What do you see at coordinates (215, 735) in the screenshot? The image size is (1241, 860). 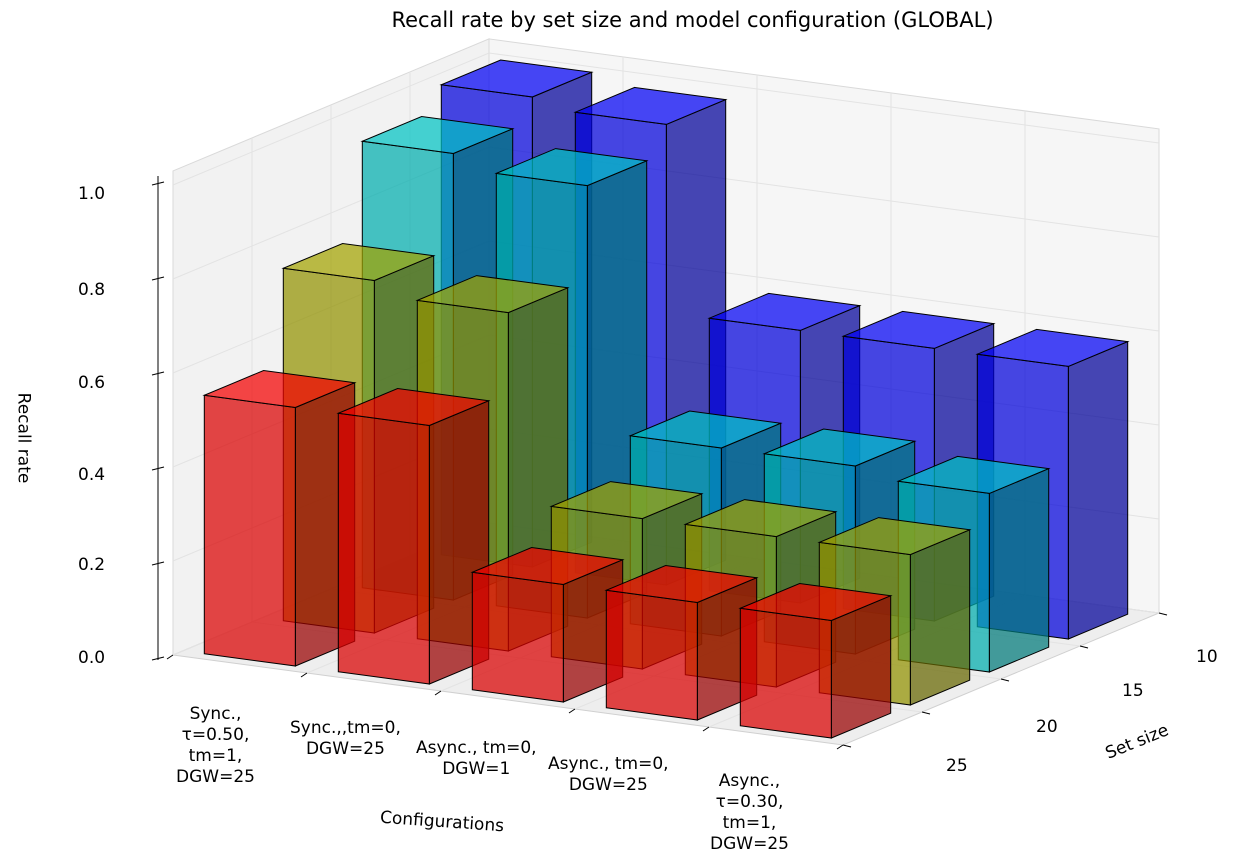 I see `config-label-line: τ=0.50,` at bounding box center [215, 735].